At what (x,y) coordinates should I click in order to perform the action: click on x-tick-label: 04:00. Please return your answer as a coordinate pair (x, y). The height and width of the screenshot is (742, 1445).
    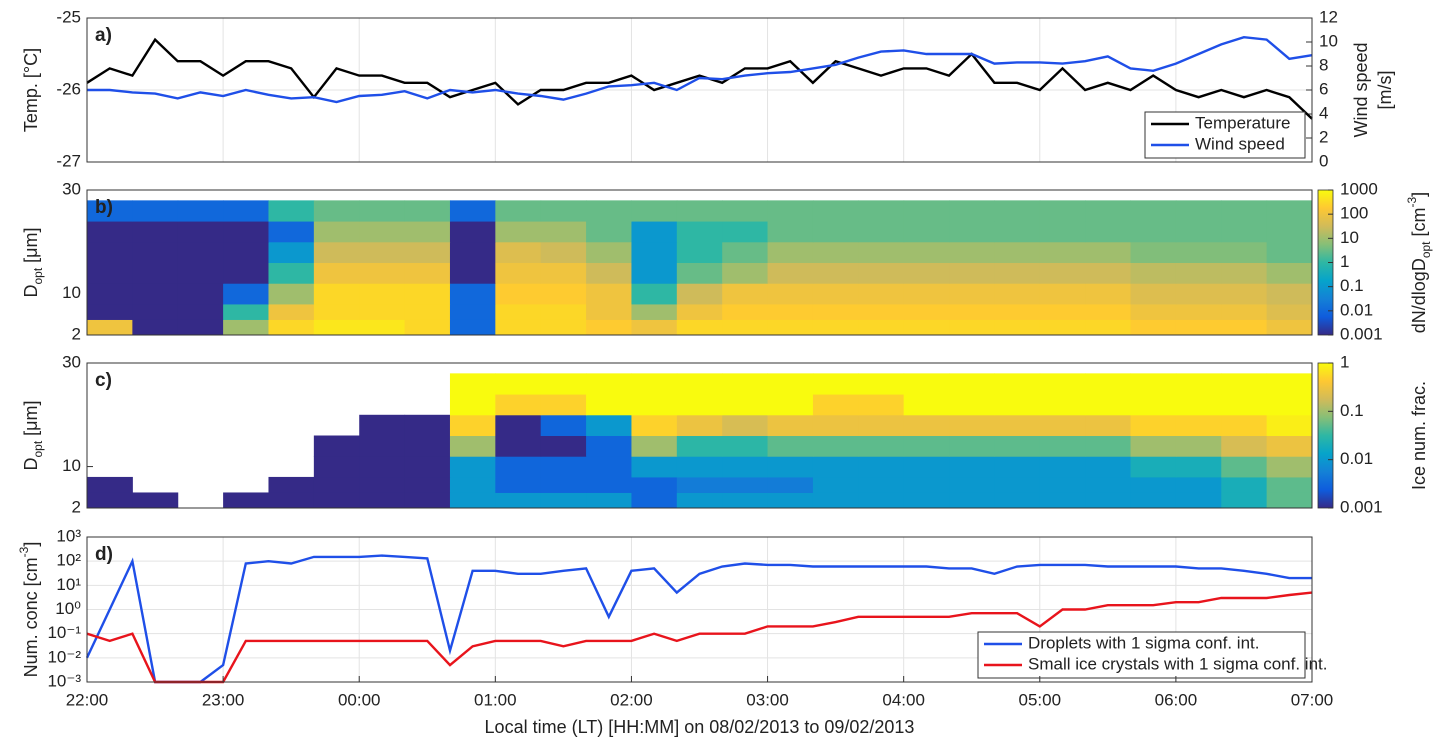
    Looking at the image, I should click on (903, 699).